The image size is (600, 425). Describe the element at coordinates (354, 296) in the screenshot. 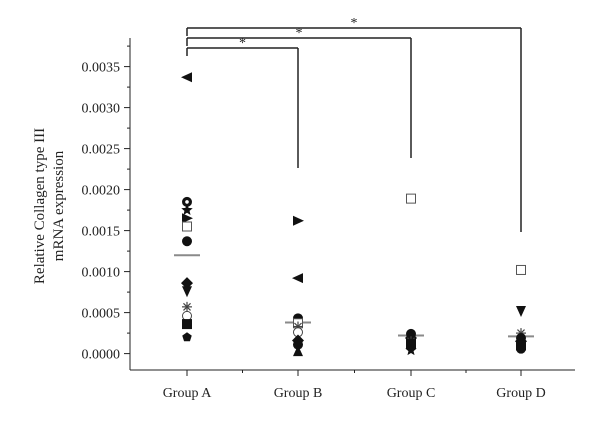

I see `mean-lines` at that location.